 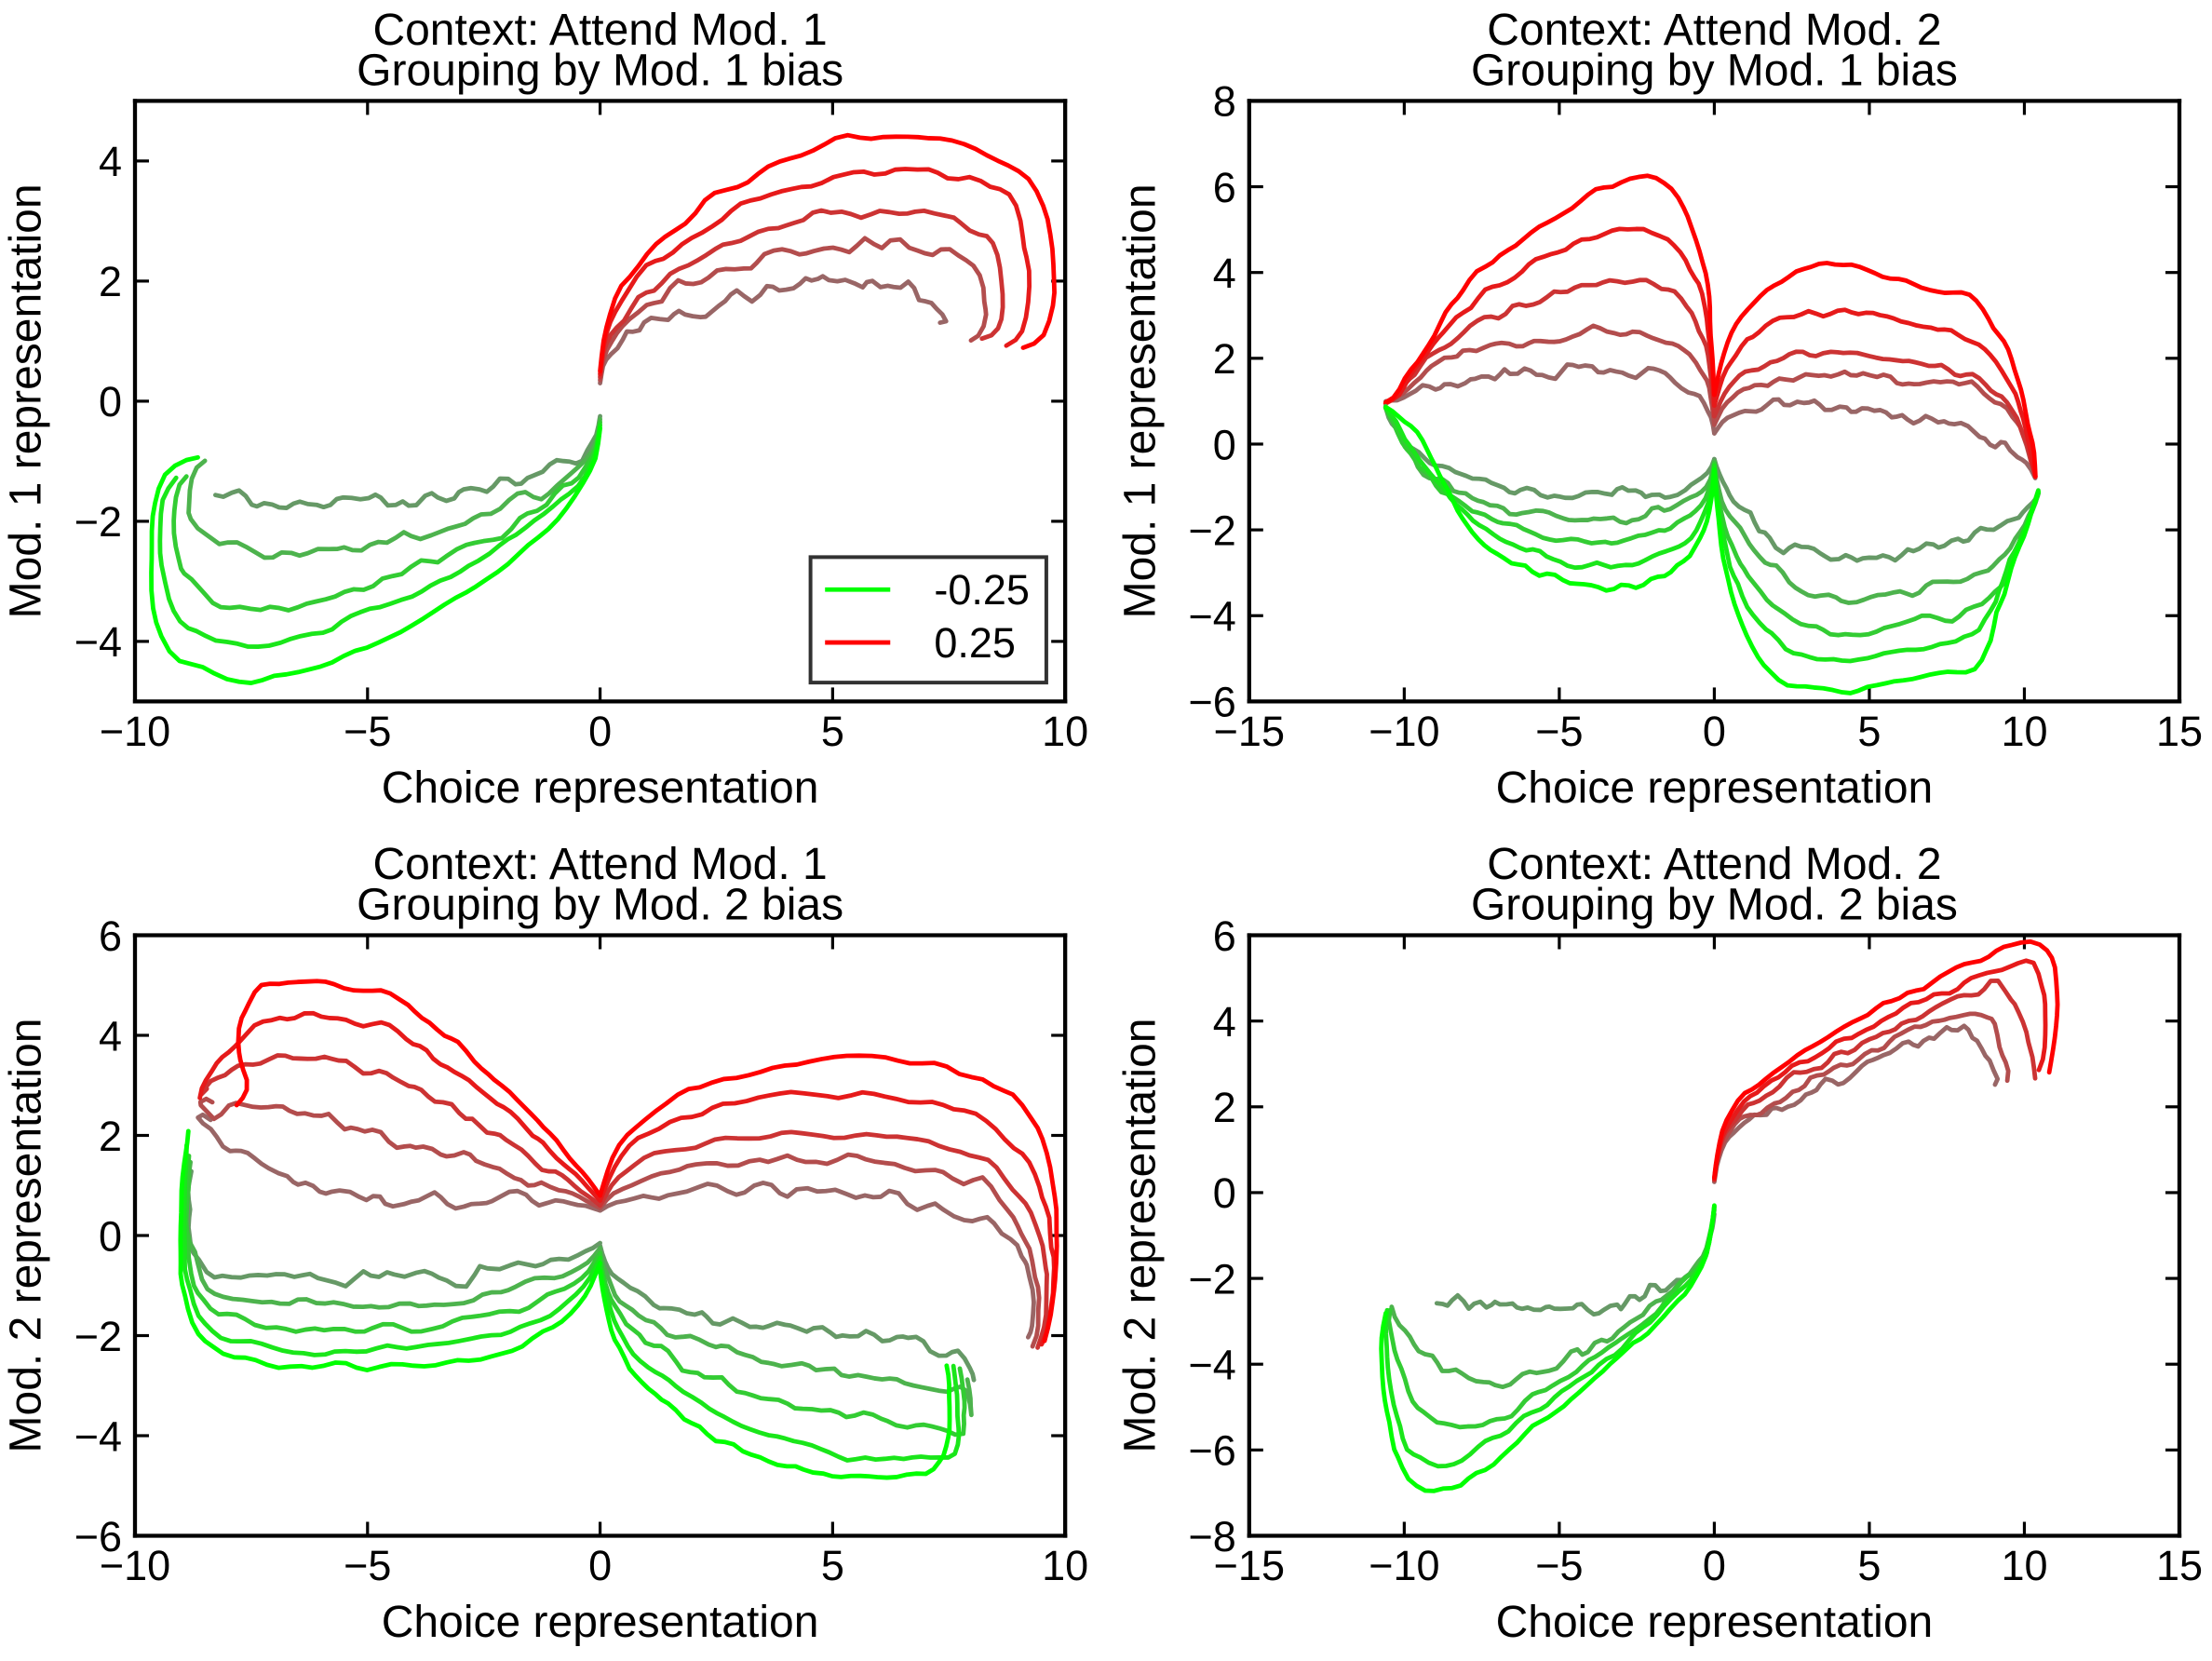 What do you see at coordinates (975, 643) in the screenshot?
I see `svg-text: 0.25` at bounding box center [975, 643].